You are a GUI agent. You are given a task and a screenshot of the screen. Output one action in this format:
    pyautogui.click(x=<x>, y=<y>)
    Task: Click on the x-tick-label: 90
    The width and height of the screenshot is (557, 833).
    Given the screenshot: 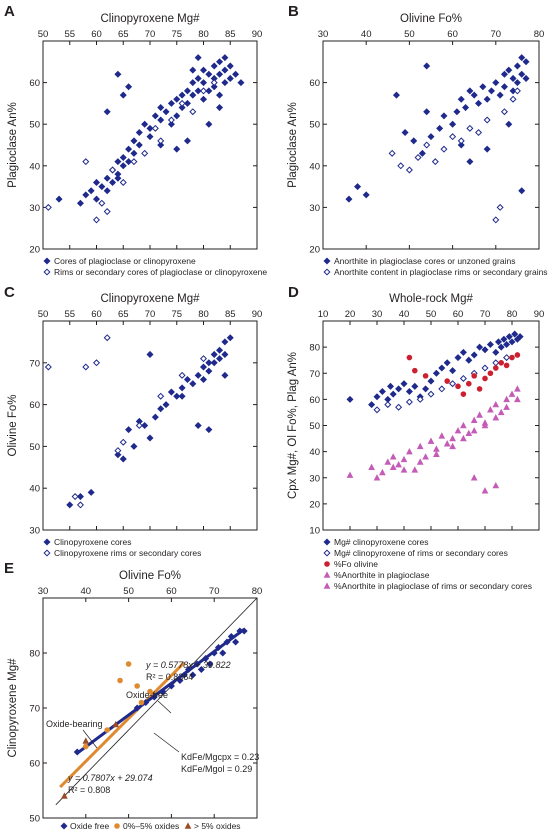 What is the action you would take?
    pyautogui.click(x=257, y=314)
    